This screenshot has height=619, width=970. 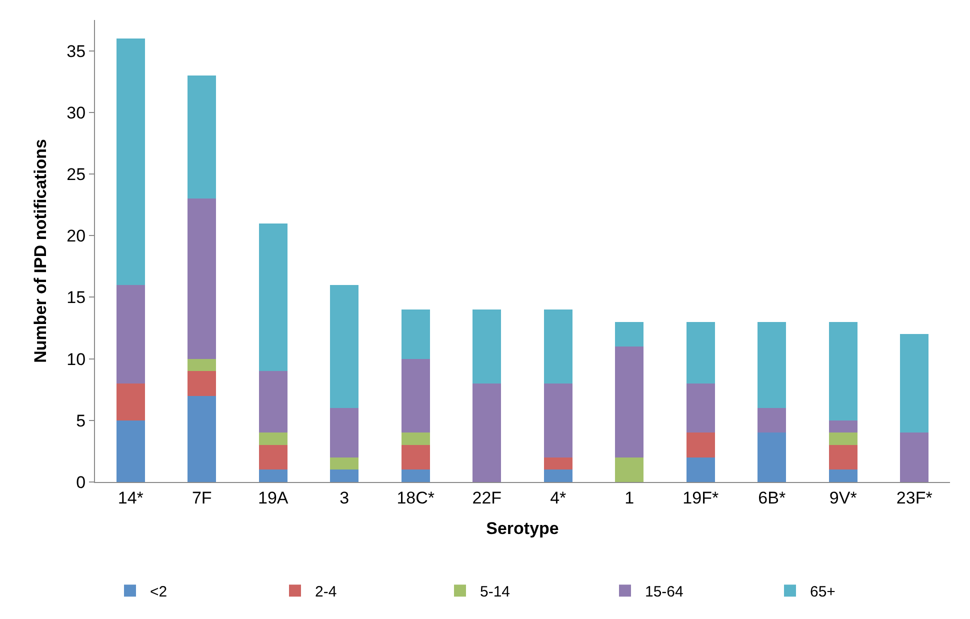 What do you see at coordinates (76, 298) in the screenshot?
I see `y-tick-label: 15` at bounding box center [76, 298].